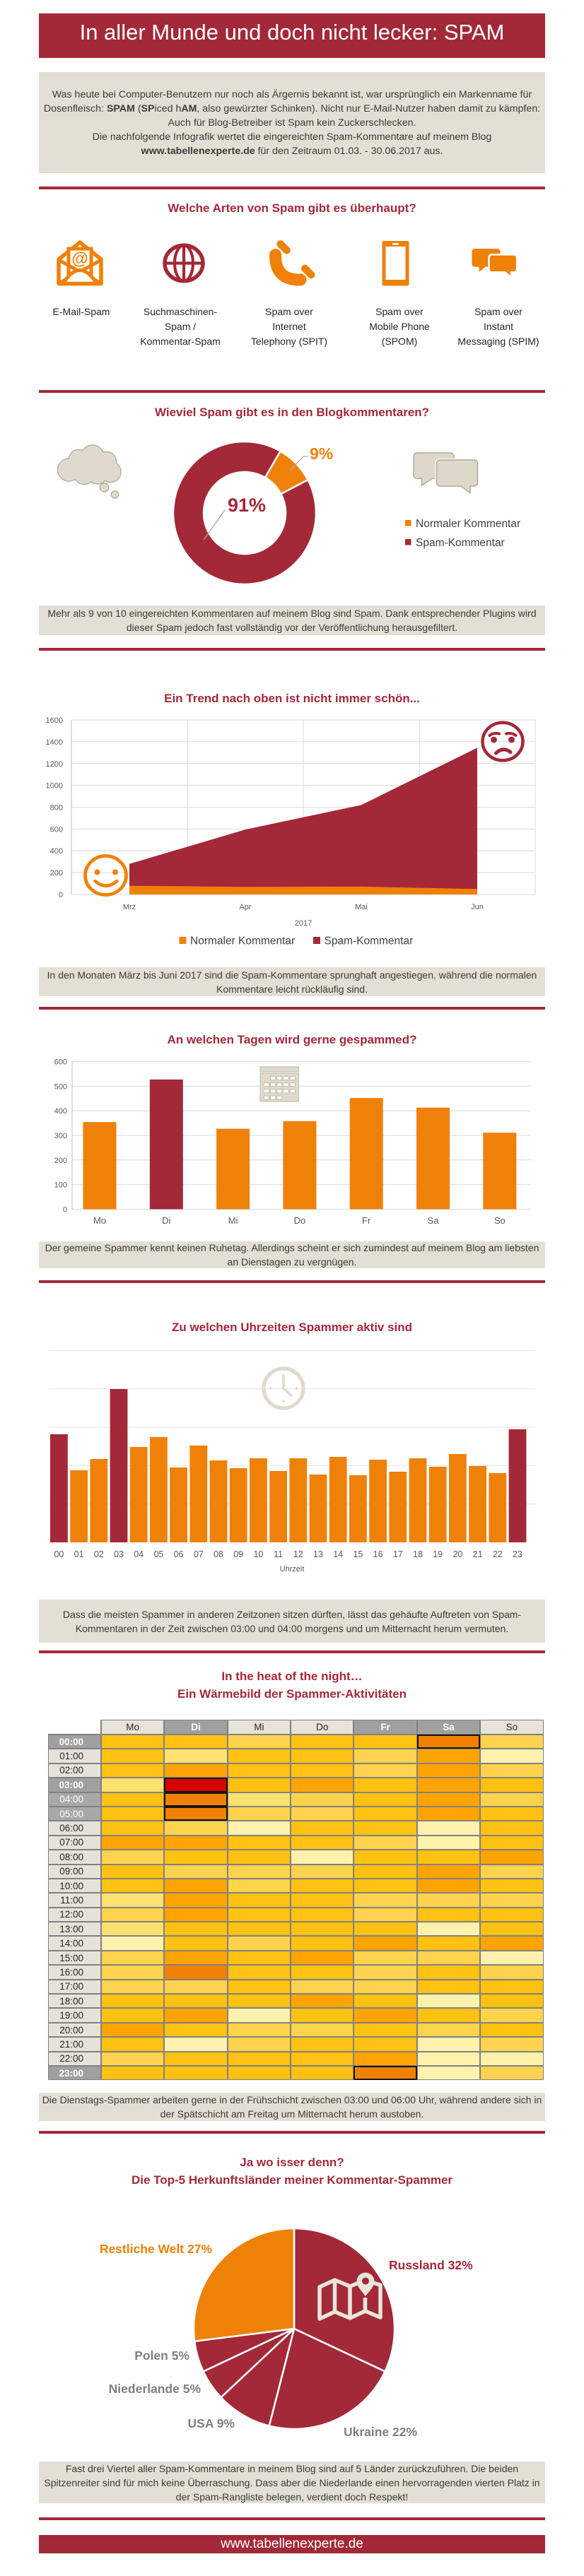 The height and width of the screenshot is (2576, 584). Describe the element at coordinates (139, 1554) in the screenshot. I see `svg-text: 04` at that location.